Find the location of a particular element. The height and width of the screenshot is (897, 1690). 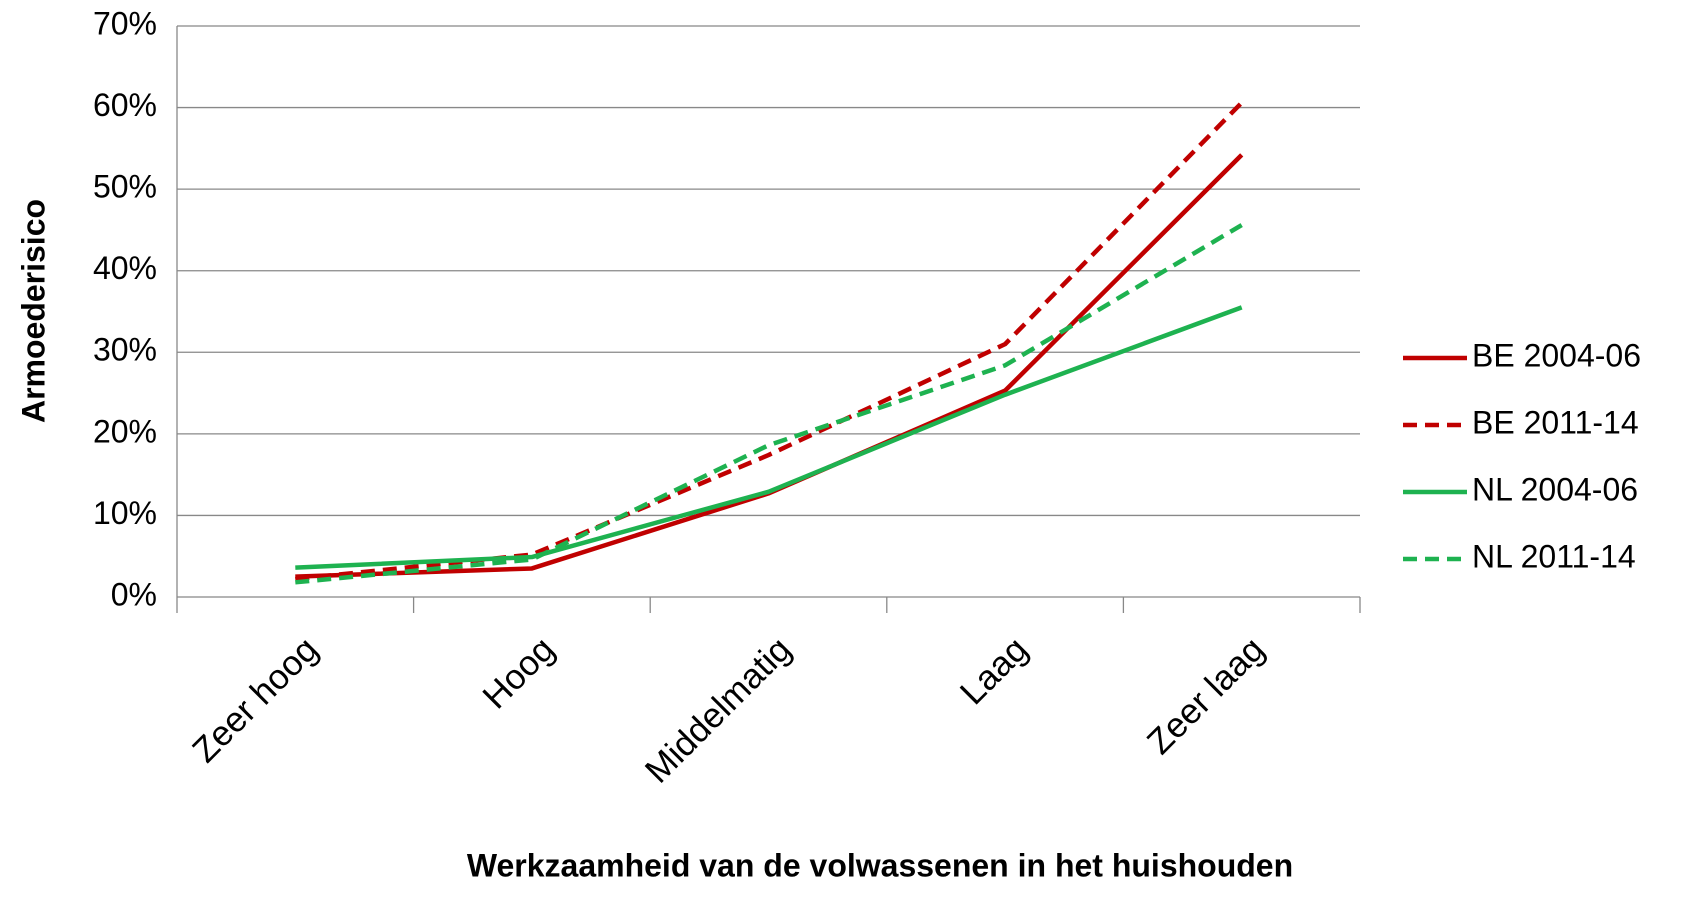

y-tick-label: 30% is located at coordinates (125, 350).